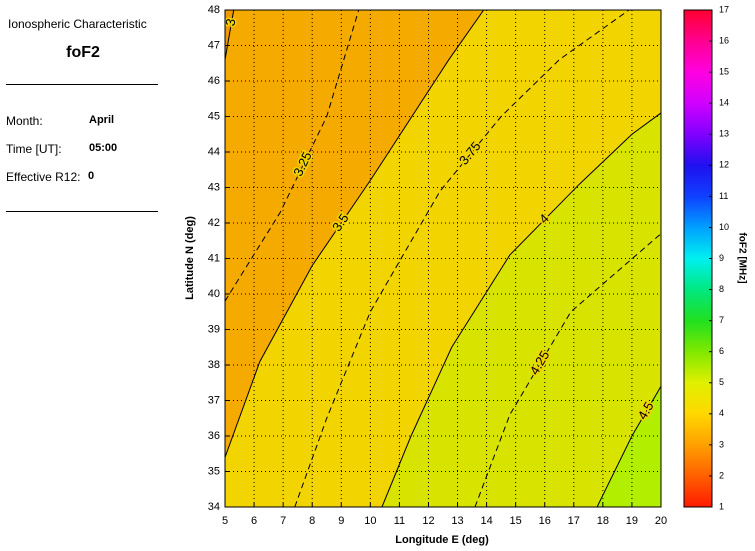  What do you see at coordinates (214, 294) in the screenshot?
I see `y-tick-label: 40` at bounding box center [214, 294].